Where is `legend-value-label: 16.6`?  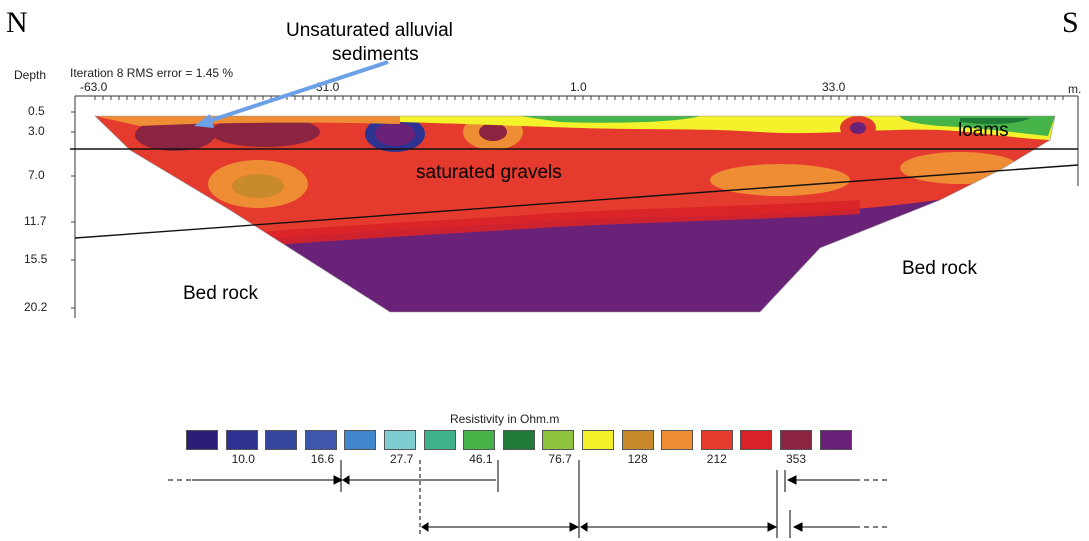
legend-value-label: 16.6 is located at coordinates (322, 459).